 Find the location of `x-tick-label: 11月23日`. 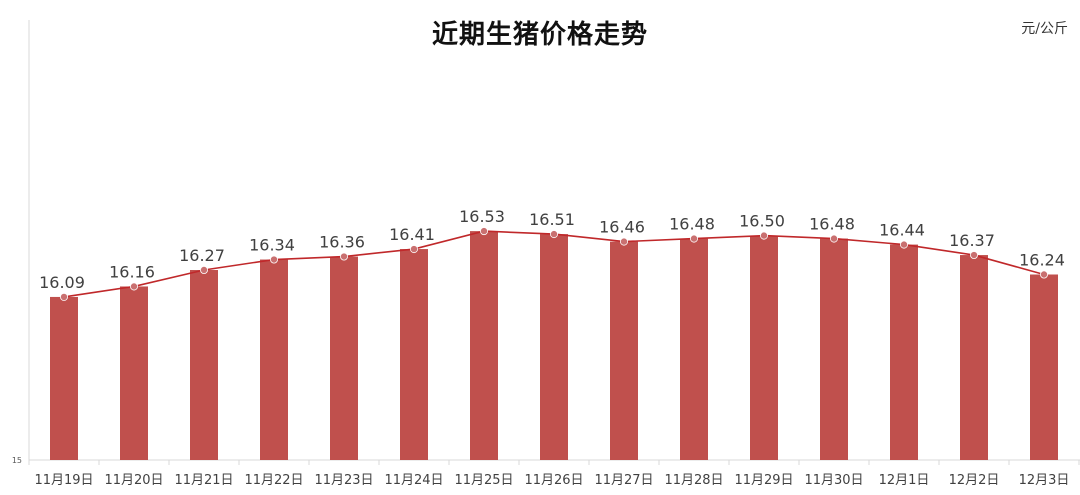

x-tick-label: 11月23日 is located at coordinates (343, 480).